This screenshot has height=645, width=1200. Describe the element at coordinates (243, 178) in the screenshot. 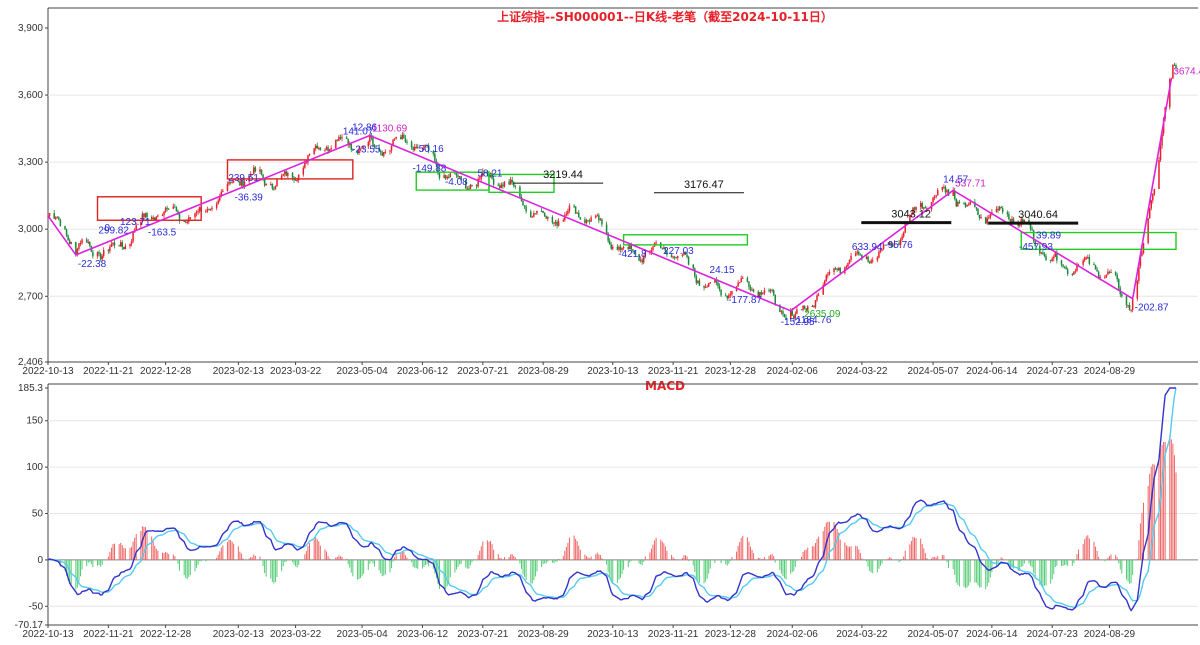

I see `segment-label: 239.51` at that location.